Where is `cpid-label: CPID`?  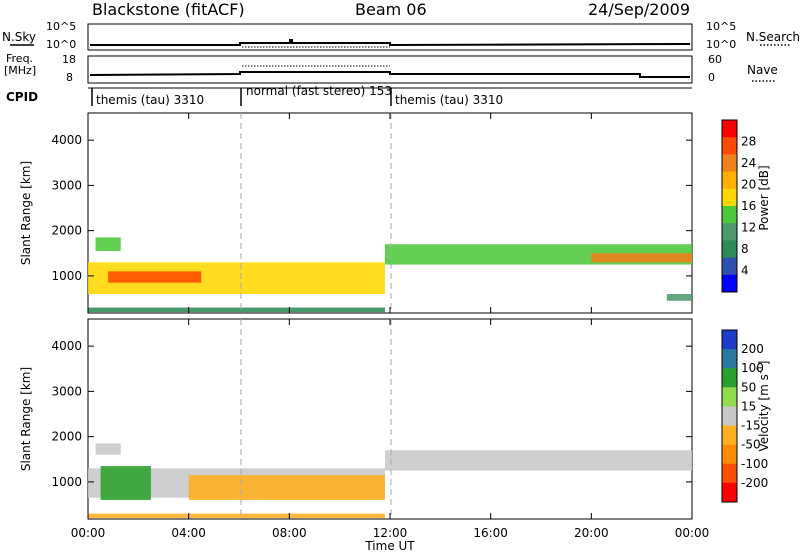 cpid-label: CPID is located at coordinates (22, 97).